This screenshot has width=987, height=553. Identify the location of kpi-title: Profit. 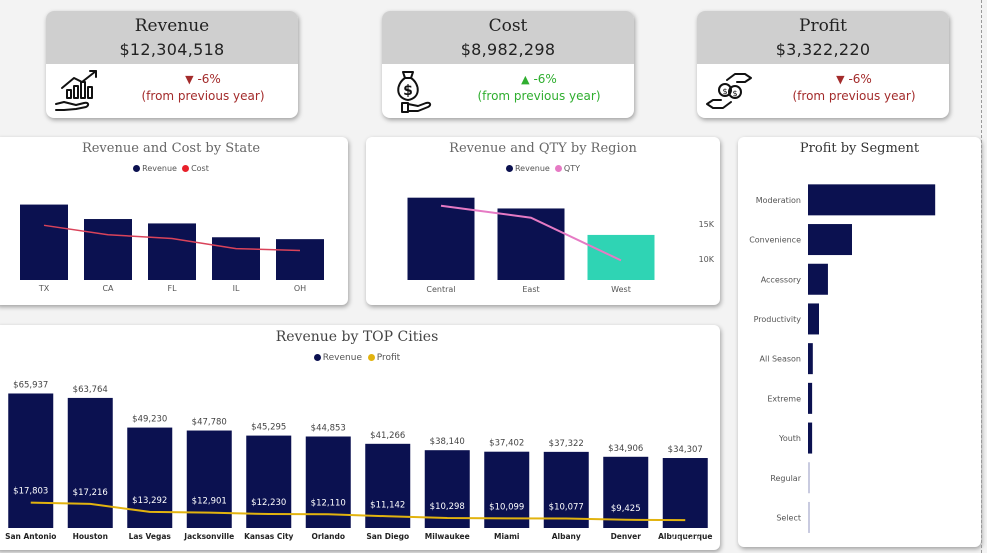
(823, 26).